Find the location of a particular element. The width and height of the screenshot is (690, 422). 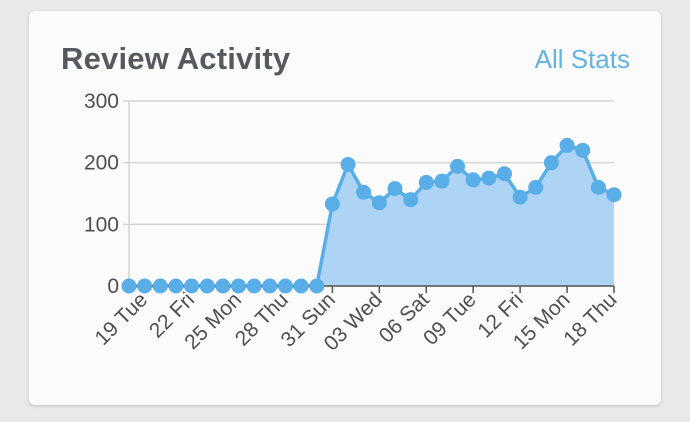

card-title: Review Activity is located at coordinates (176, 58).